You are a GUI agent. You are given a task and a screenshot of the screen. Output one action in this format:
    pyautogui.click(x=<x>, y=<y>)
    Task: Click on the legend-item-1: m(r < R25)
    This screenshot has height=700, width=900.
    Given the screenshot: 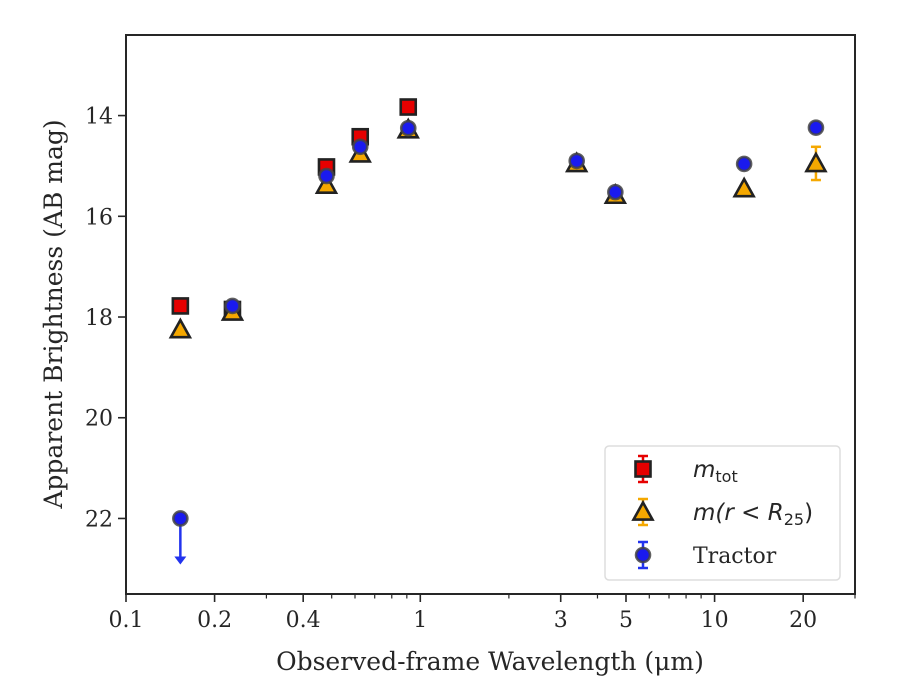 What is the action you would take?
    pyautogui.click(x=722, y=513)
    